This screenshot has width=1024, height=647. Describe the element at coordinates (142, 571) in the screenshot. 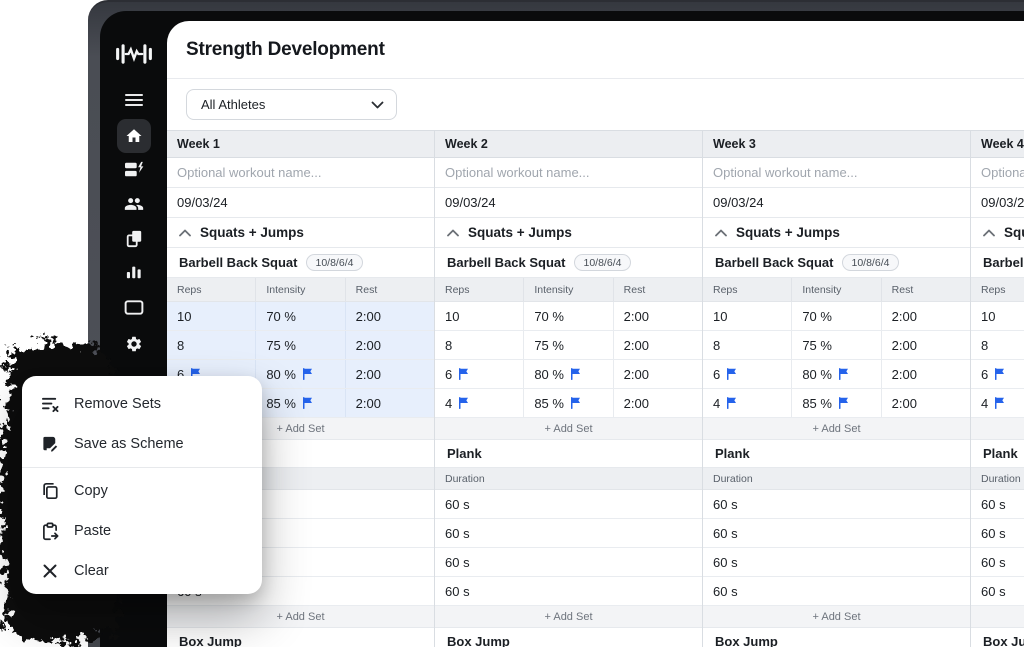

I see `menu-item-clear: Clear` at that location.